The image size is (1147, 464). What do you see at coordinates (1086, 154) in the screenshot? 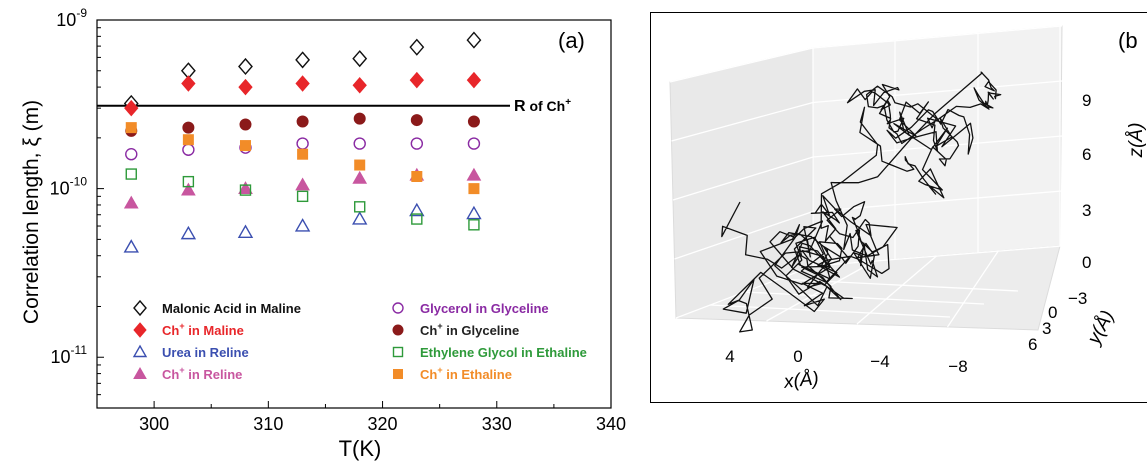
I see `z-tick-label-b: 6` at bounding box center [1086, 154].